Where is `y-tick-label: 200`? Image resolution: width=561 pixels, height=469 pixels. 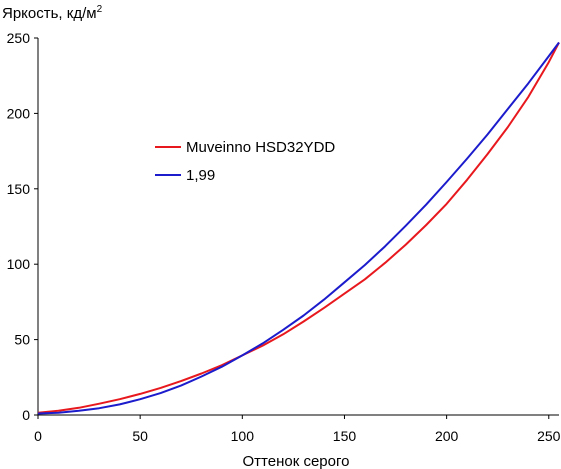
y-tick-label: 200 is located at coordinates (19, 113).